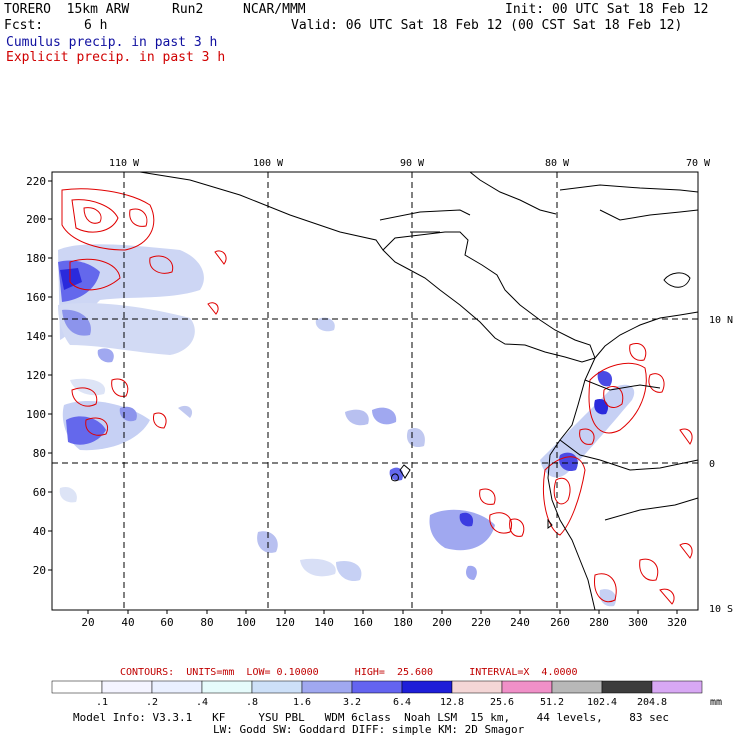 This screenshot has width=740, height=740. Describe the element at coordinates (36, 258) in the screenshot. I see `y-tick: 180` at that location.